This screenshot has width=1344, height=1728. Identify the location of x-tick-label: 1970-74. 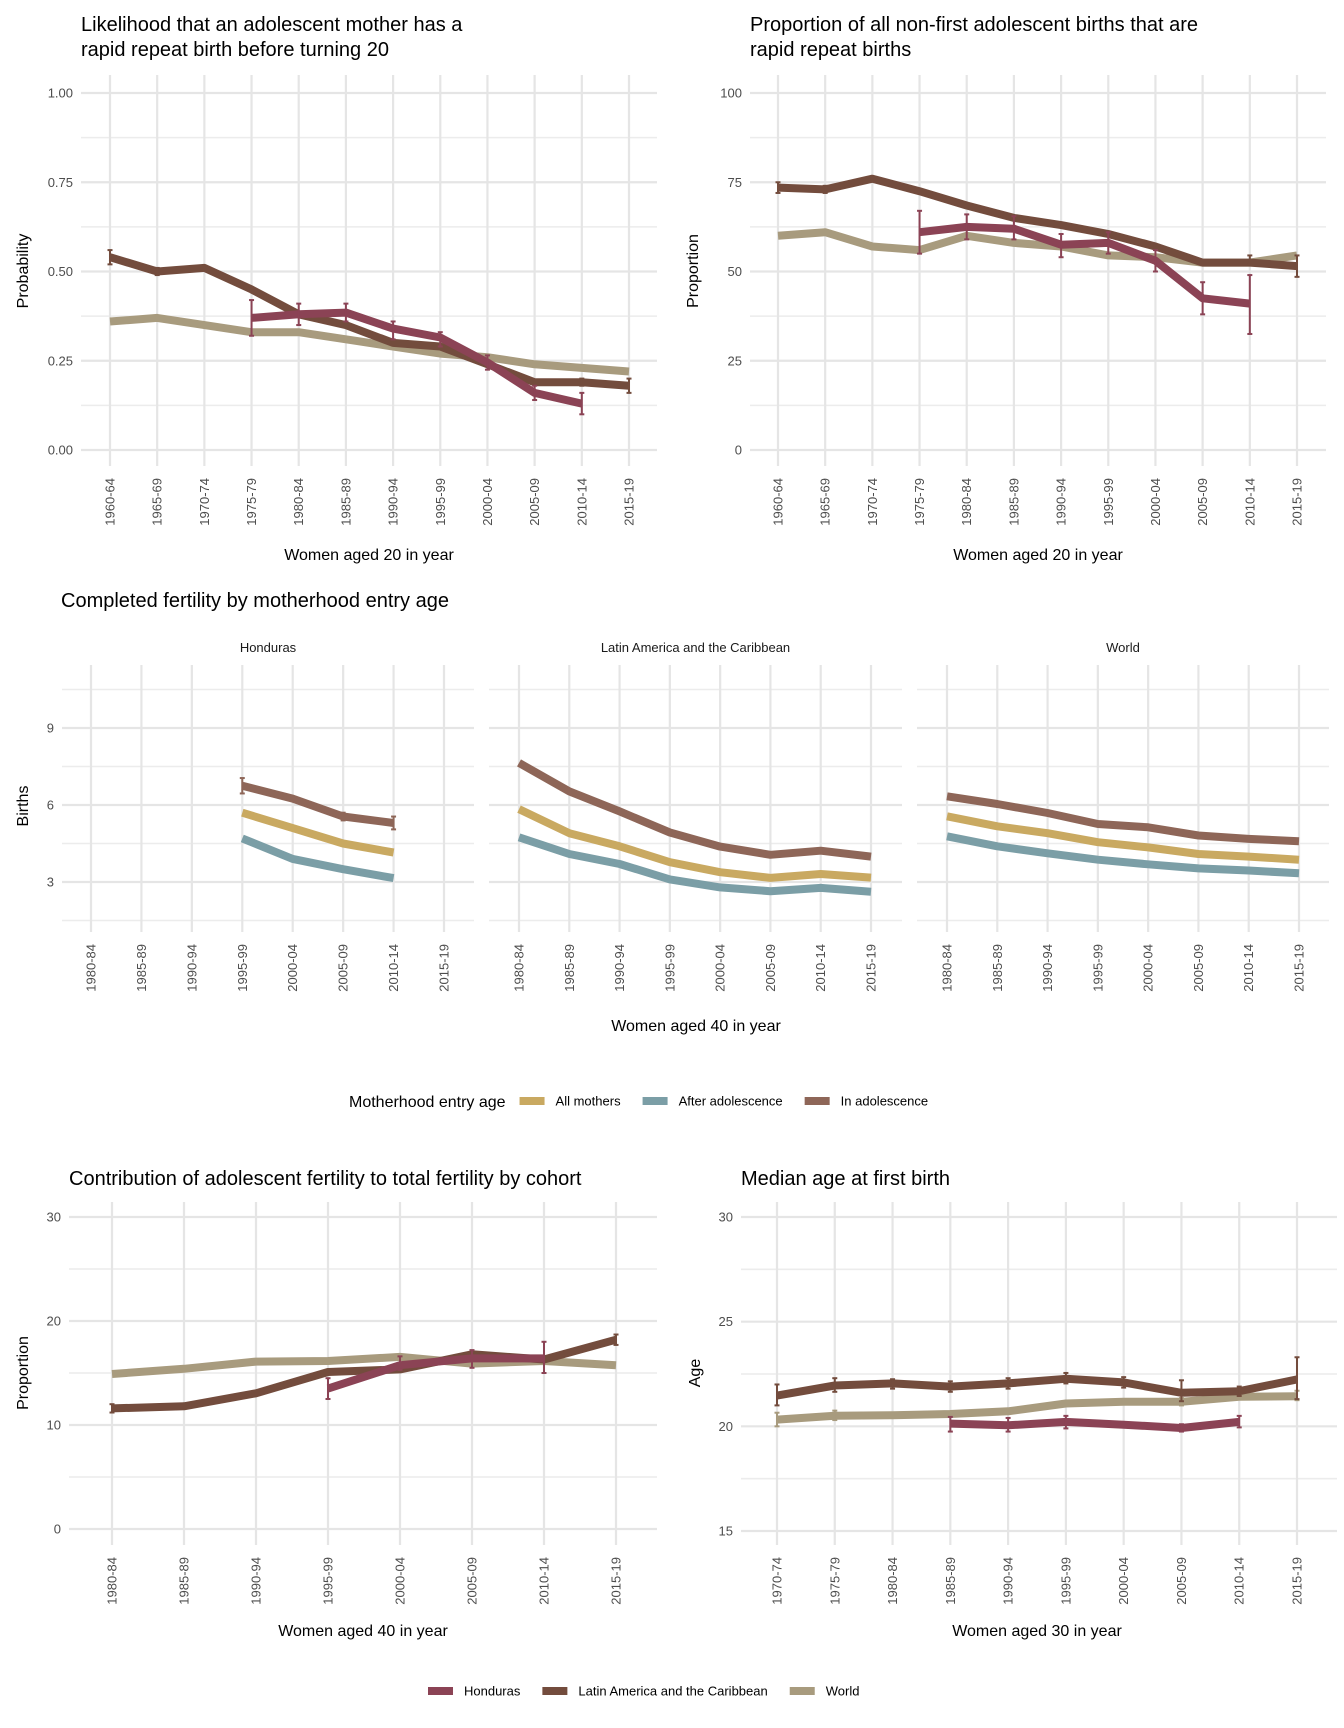
(872, 502).